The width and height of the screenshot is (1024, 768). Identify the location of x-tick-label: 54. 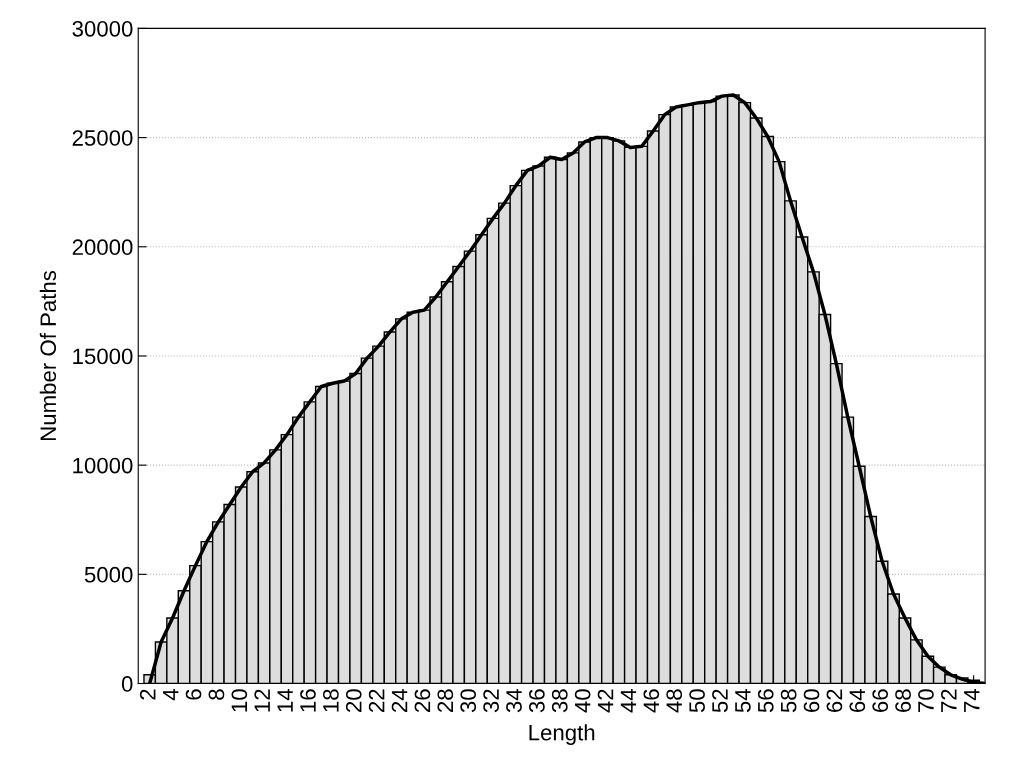
(743, 701).